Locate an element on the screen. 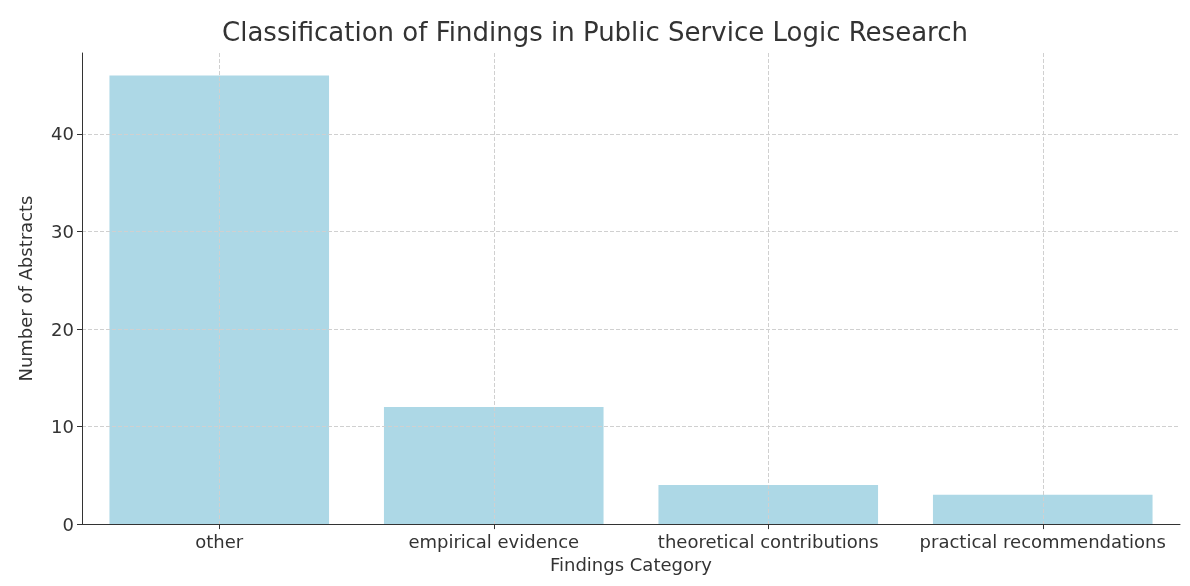 This screenshot has width=1190, height=586. x-tick-label: other is located at coordinates (219, 541).